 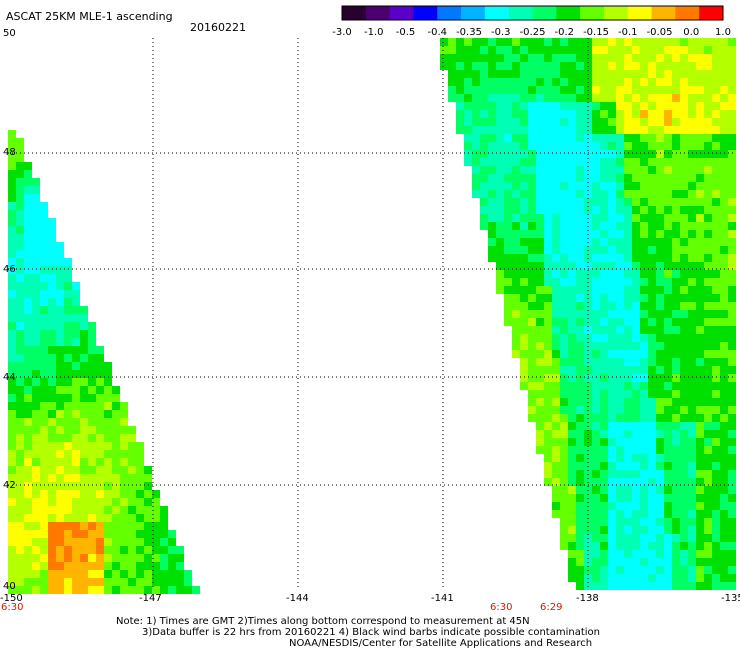 What do you see at coordinates (473, 13) in the screenshot?
I see `colorbar-swatch` at bounding box center [473, 13].